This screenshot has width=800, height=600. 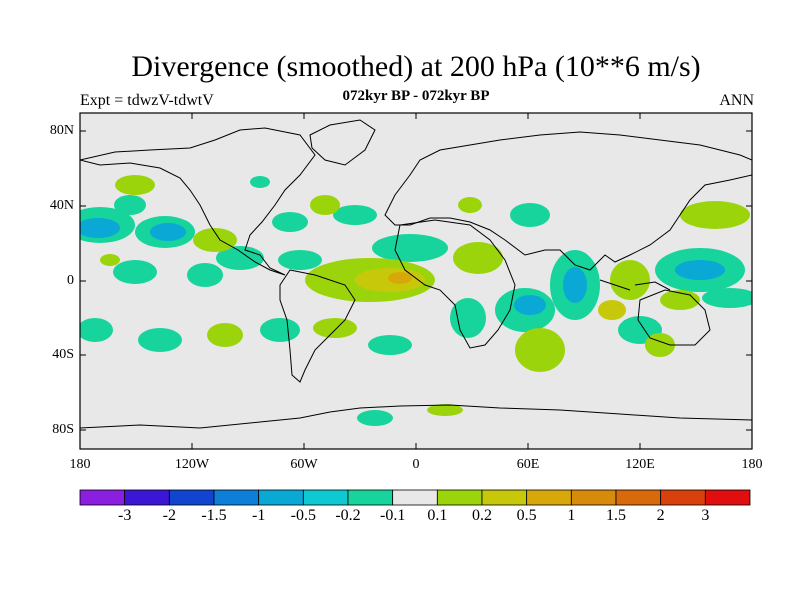 I want to click on lat-tick-label: 0, so click(x=70, y=280).